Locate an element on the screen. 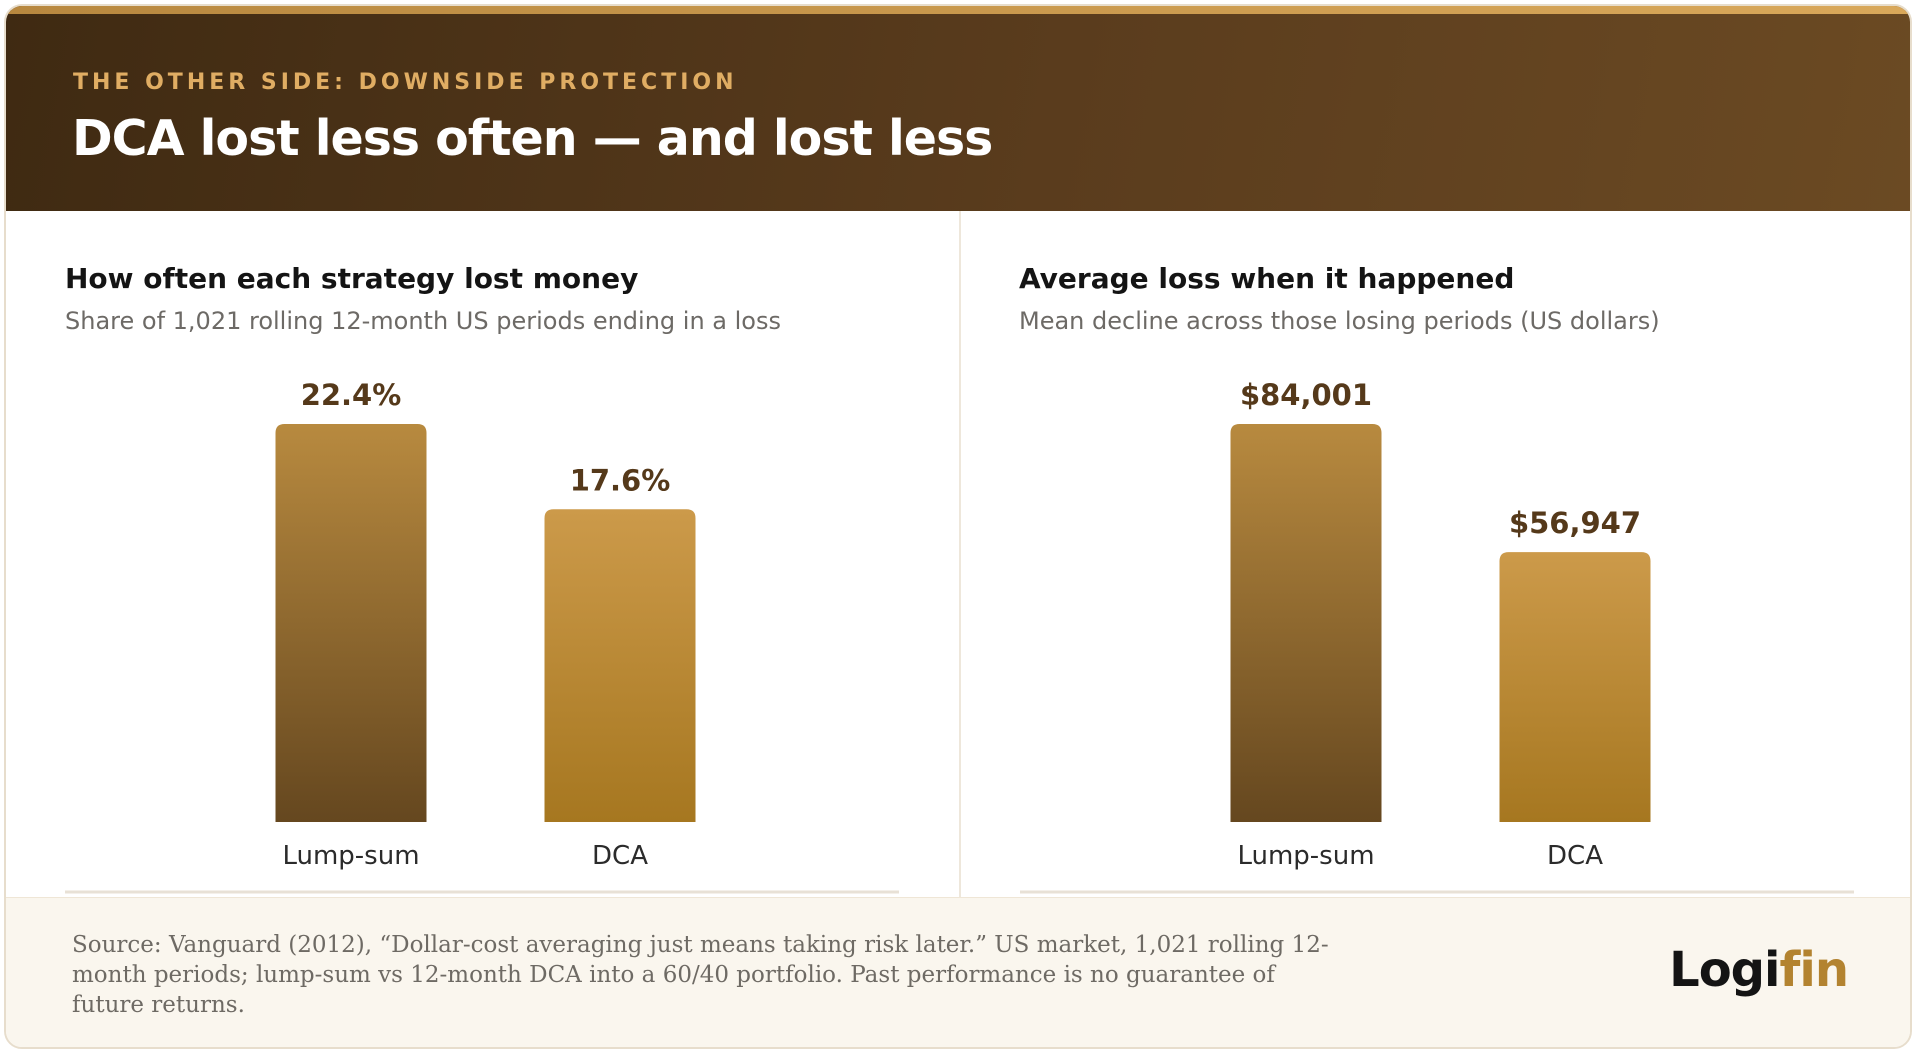 This screenshot has width=1916, height=1053. value-label-dca: 17.6% is located at coordinates (620, 480).